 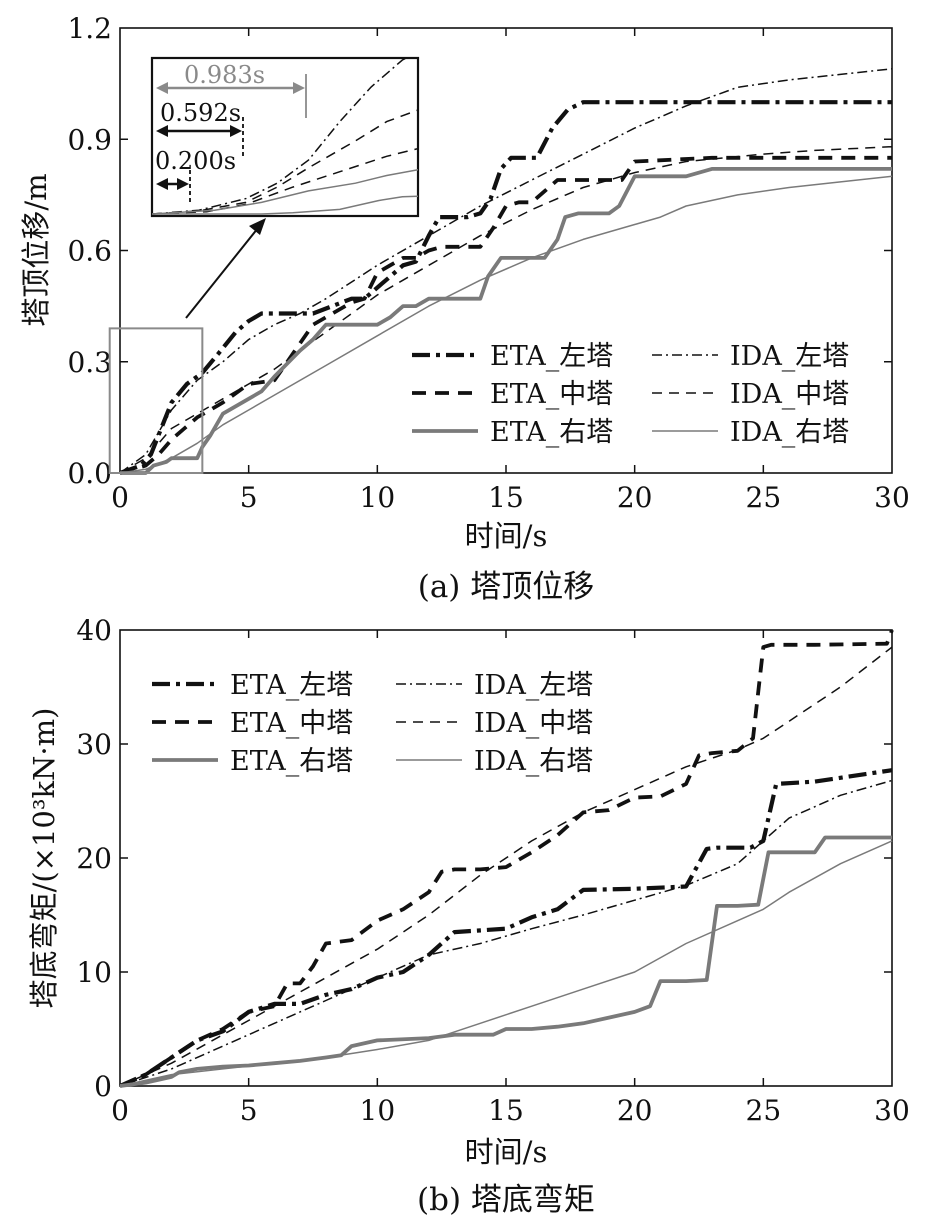 I want to click on y-tick-label: 0.3, so click(x=89, y=362).